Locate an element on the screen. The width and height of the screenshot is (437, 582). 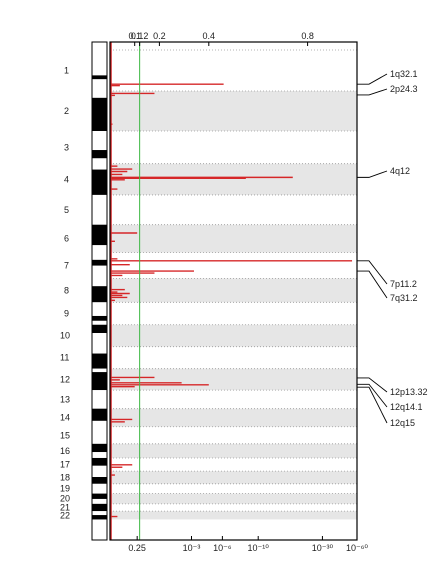
bottom-tick-label-5: 10⁻⁶⁰ is located at coordinates (357, 548).